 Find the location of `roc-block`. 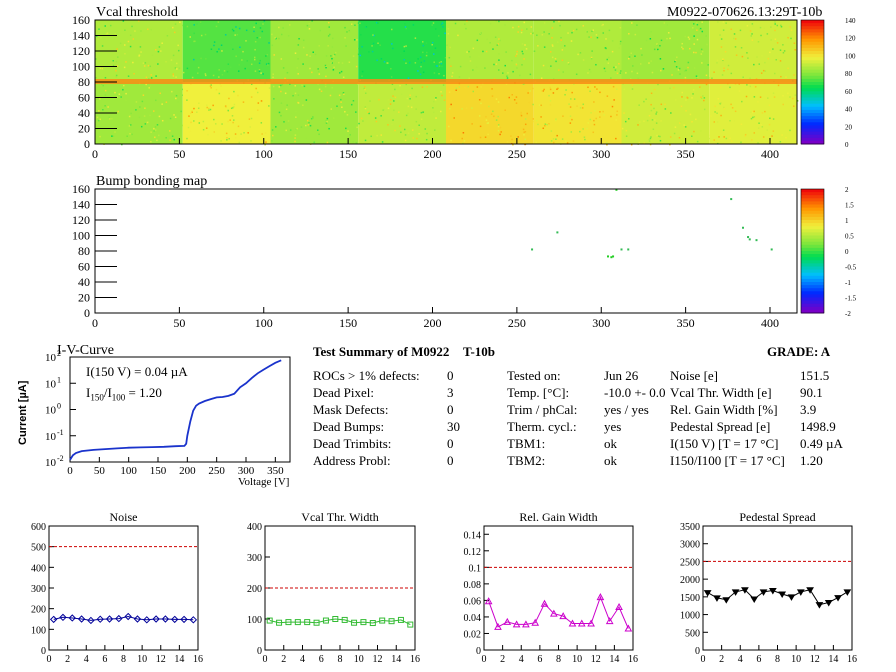

roc-block is located at coordinates (402, 51).